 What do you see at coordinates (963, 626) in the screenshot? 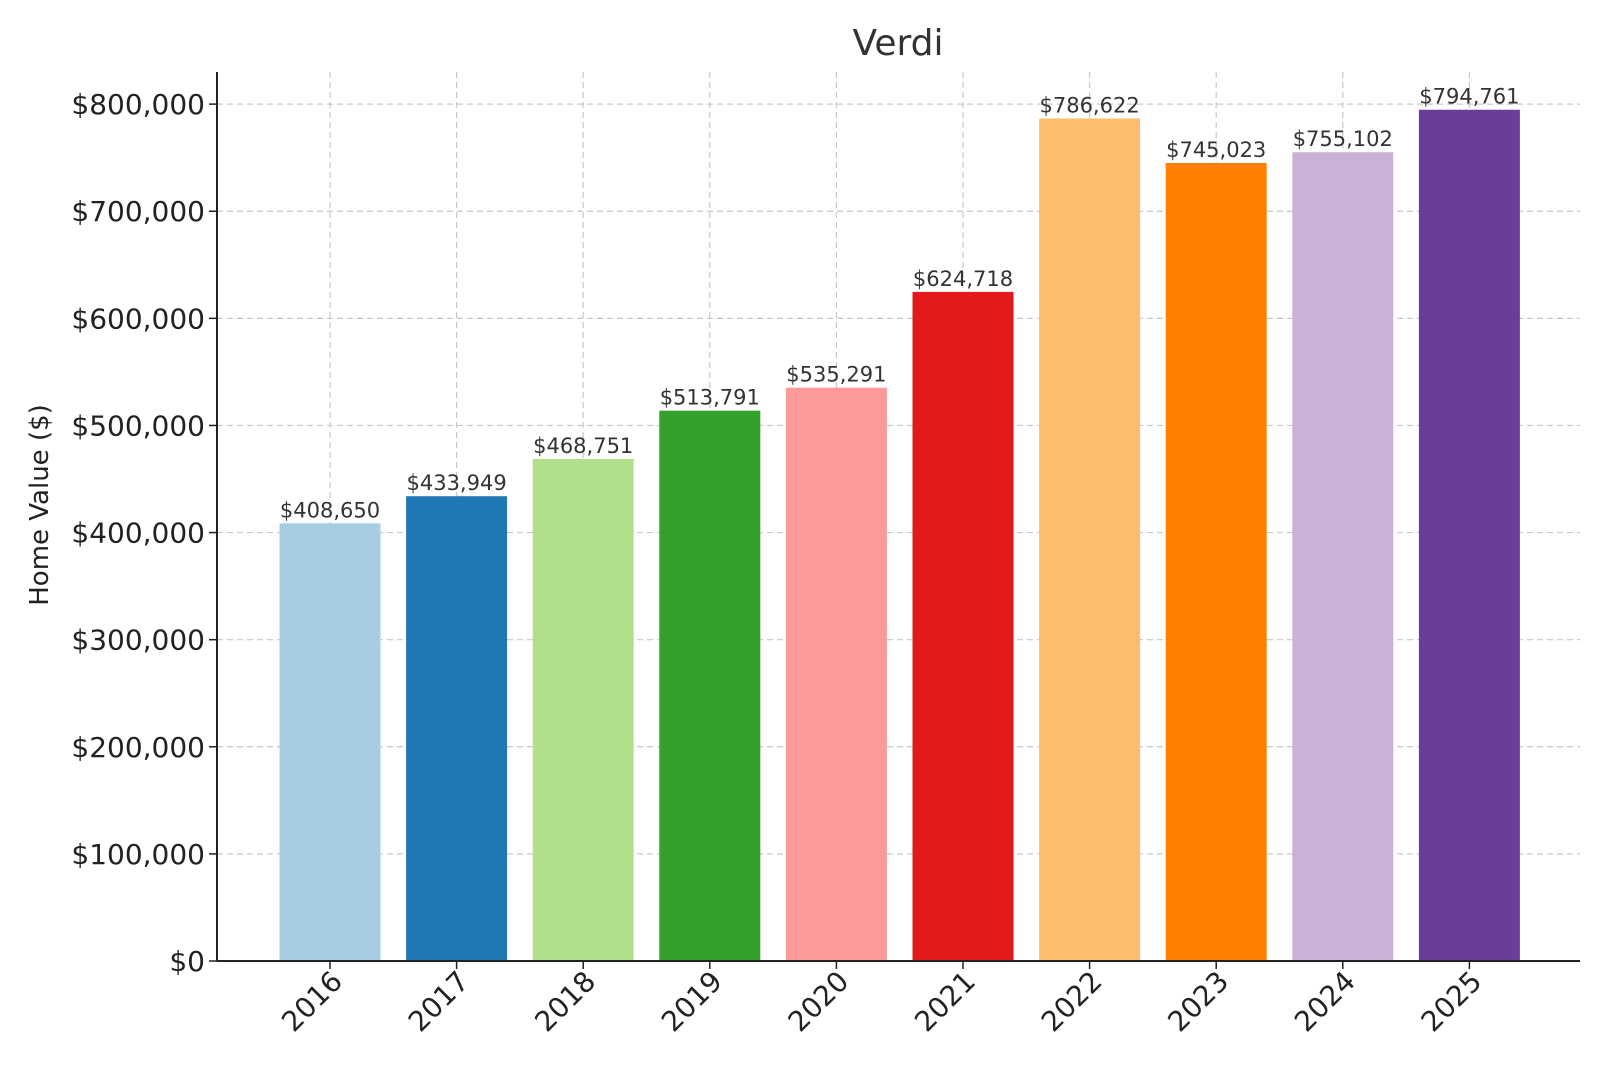
I see `bar-2021` at bounding box center [963, 626].